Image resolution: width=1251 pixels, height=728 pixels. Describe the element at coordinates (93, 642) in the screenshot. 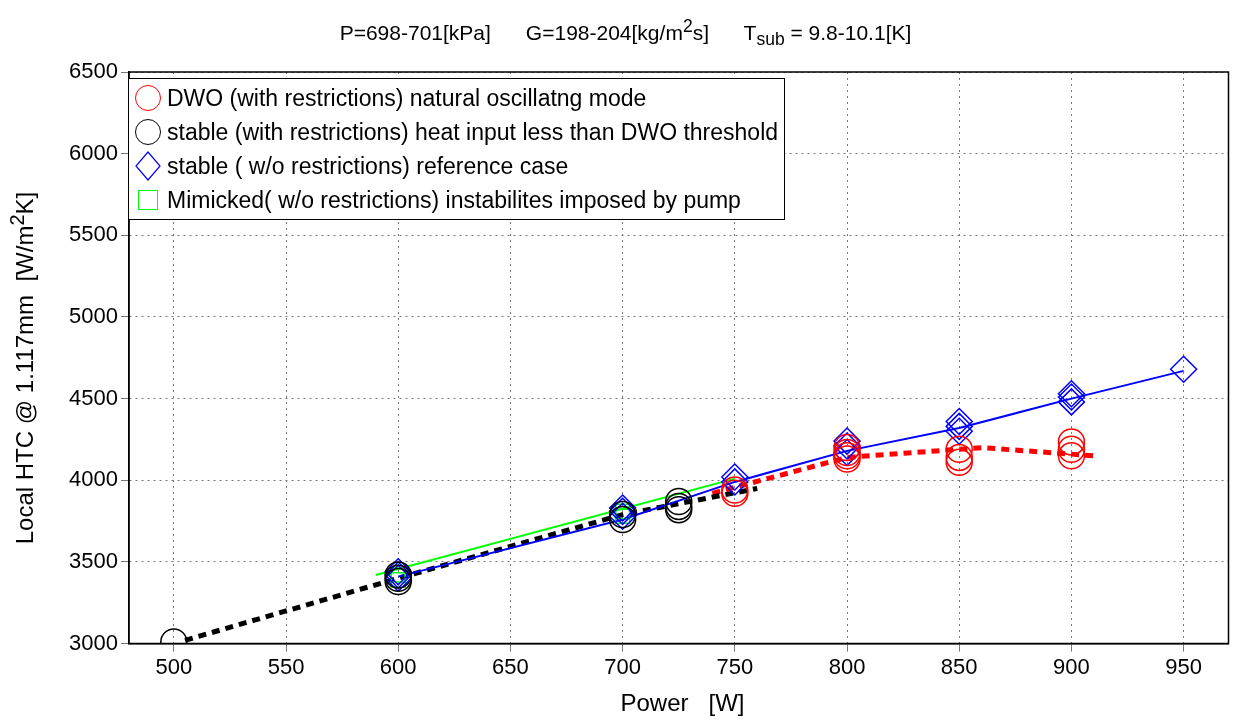

I see `y-tick-label: 3000` at that location.